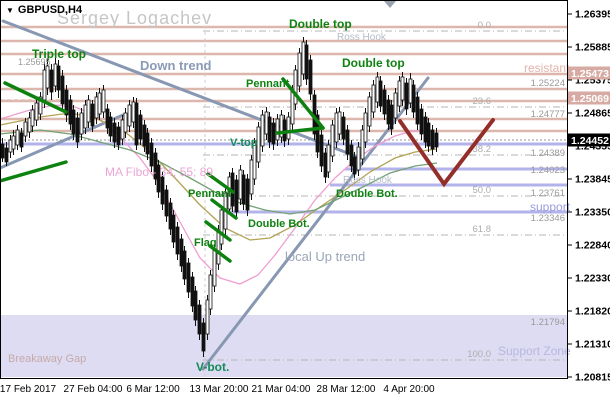 Image resolution: width=610 pixels, height=400 pixels. Describe the element at coordinates (135, 18) in the screenshot. I see `author-watermark: Sergey Logachev` at that location.